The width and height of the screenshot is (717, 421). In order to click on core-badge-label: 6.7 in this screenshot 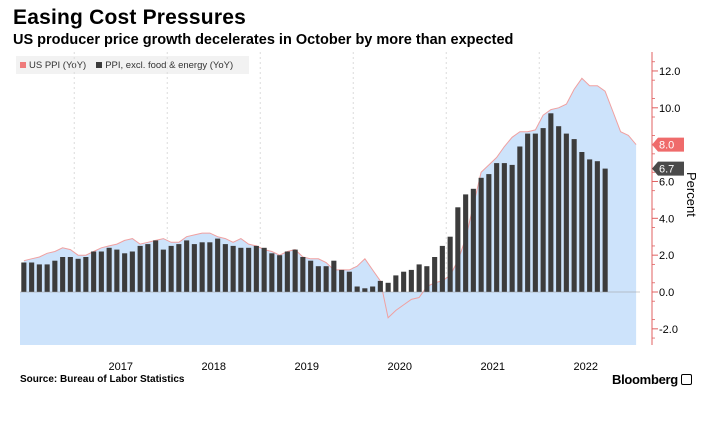, I will do `click(666, 170)`.